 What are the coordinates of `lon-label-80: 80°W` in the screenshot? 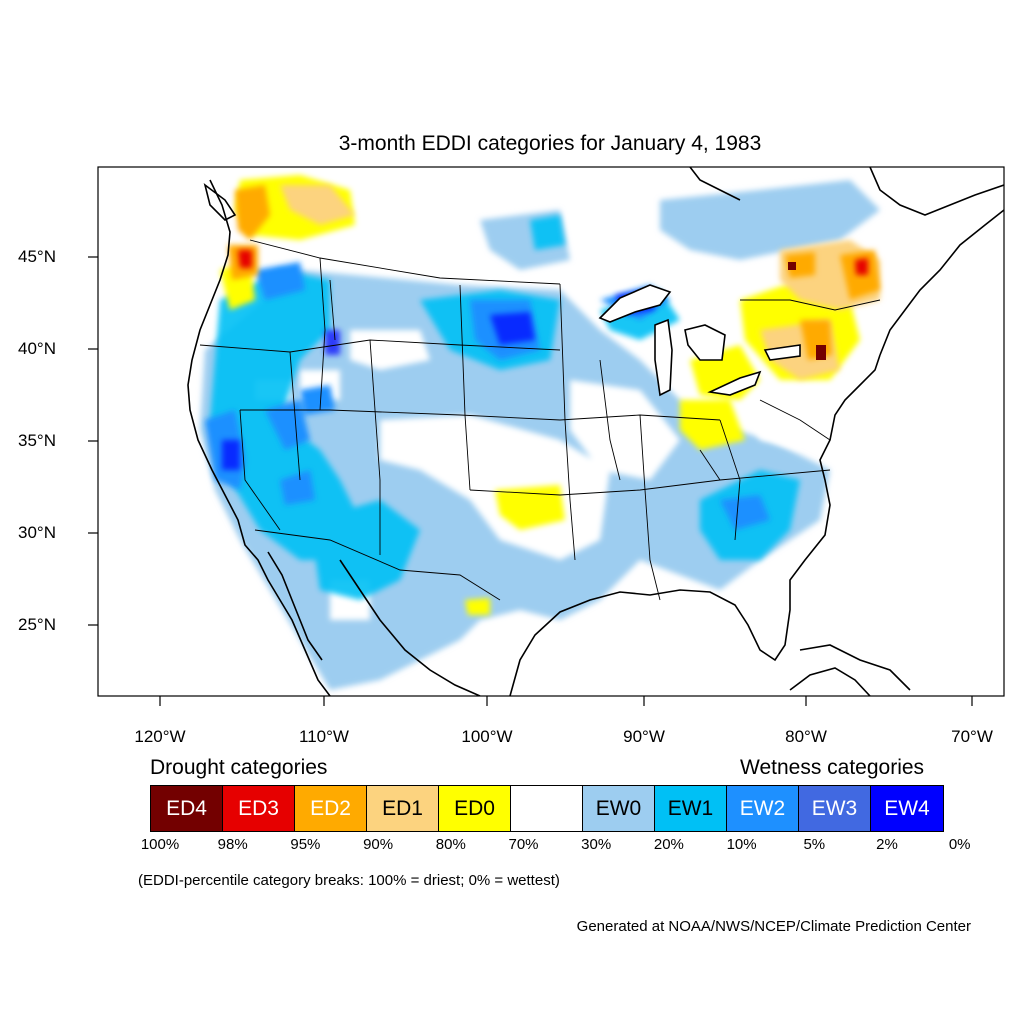 It's located at (806, 736).